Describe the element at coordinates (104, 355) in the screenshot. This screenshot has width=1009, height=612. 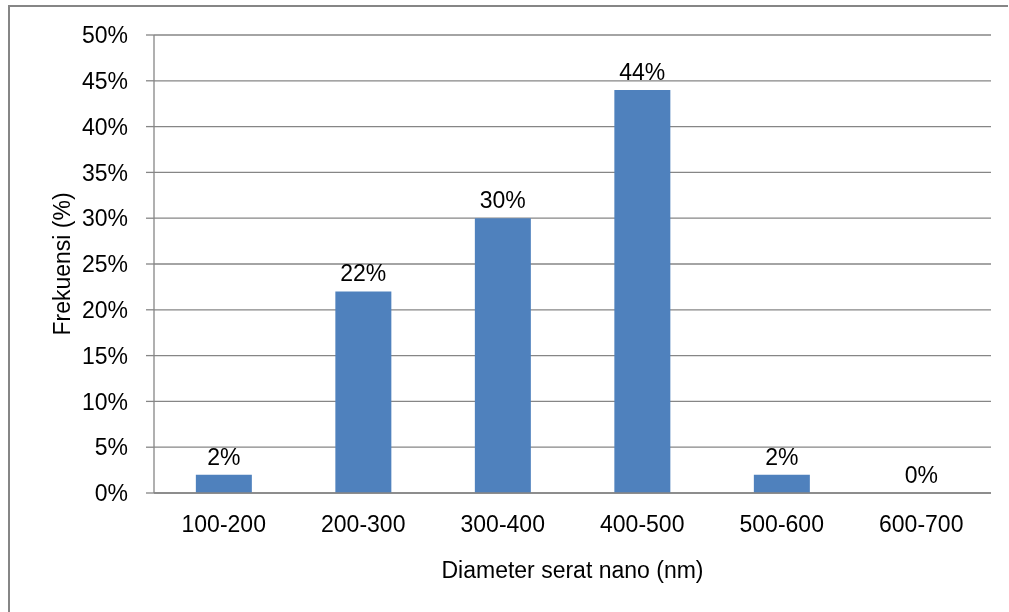
I see `y-tick-label: 15%` at that location.